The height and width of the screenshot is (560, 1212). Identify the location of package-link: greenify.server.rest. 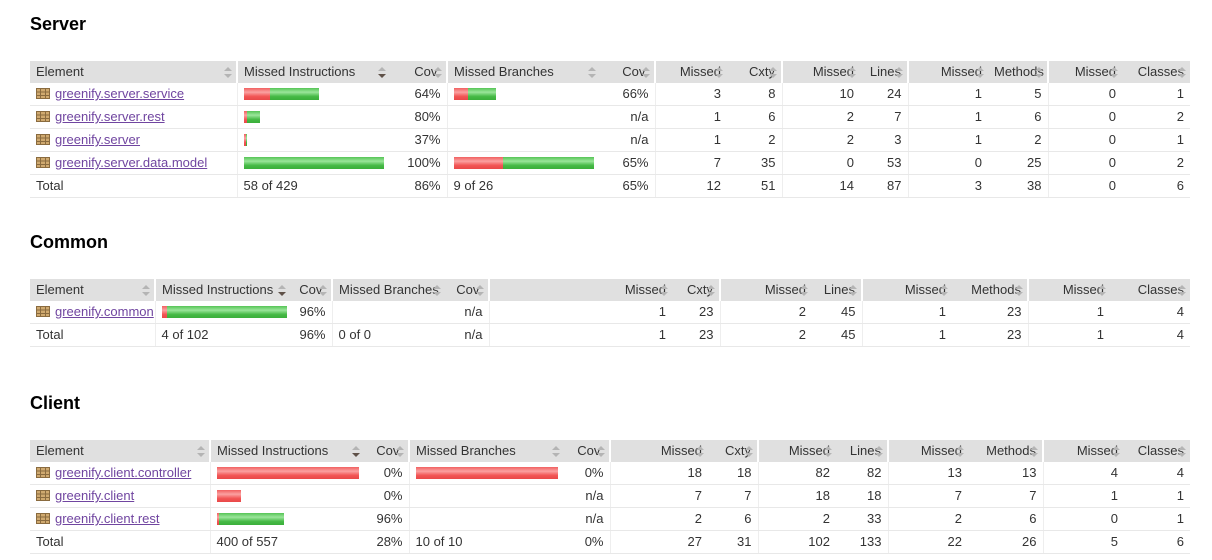
(110, 116).